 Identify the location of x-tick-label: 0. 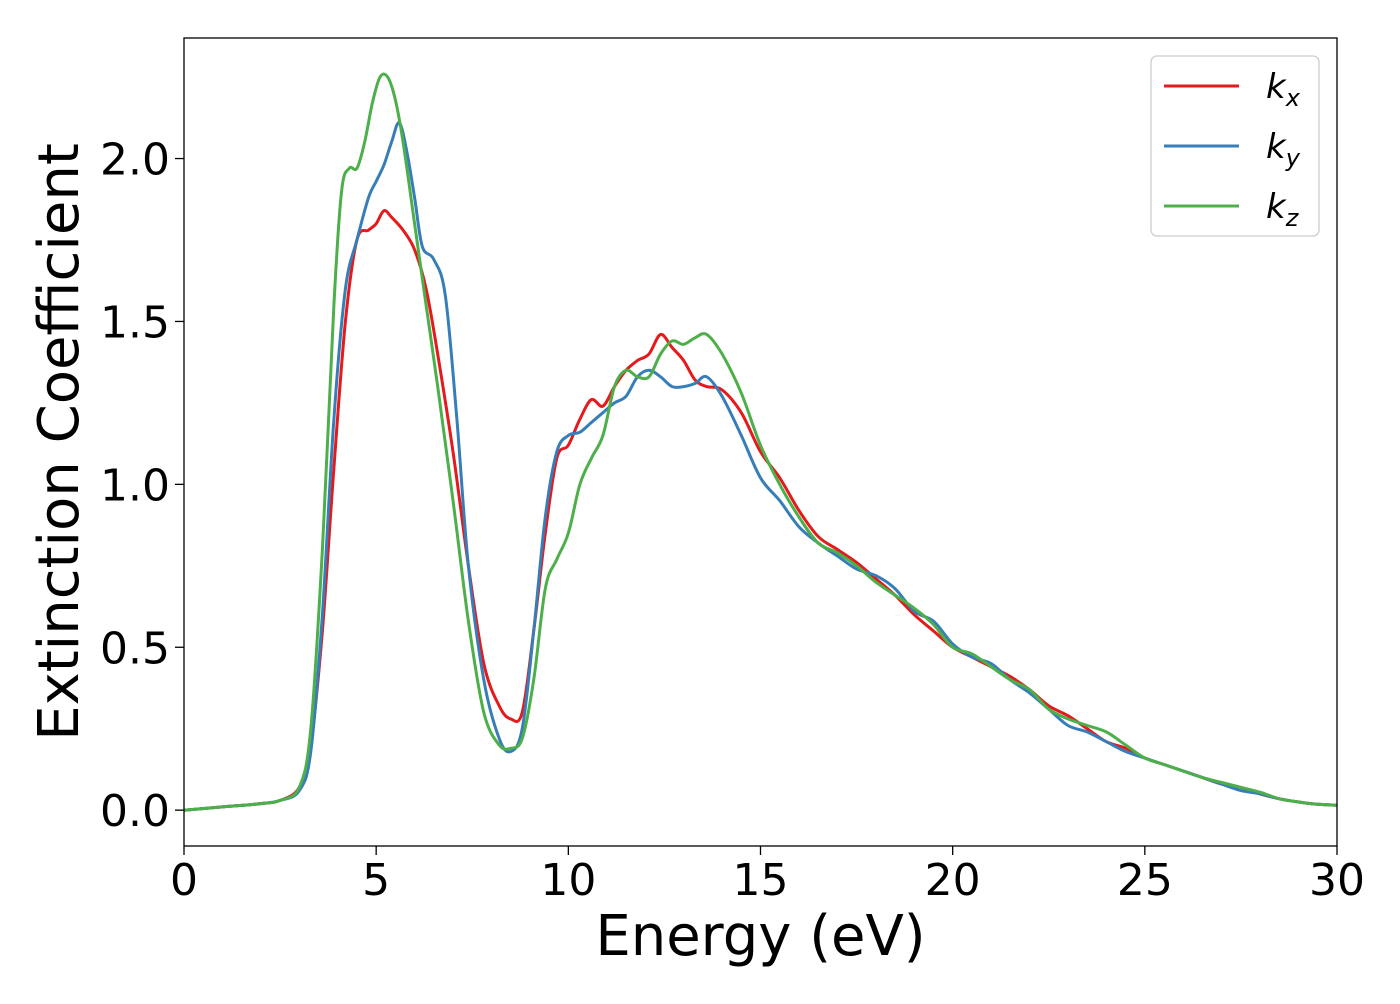
(184, 880).